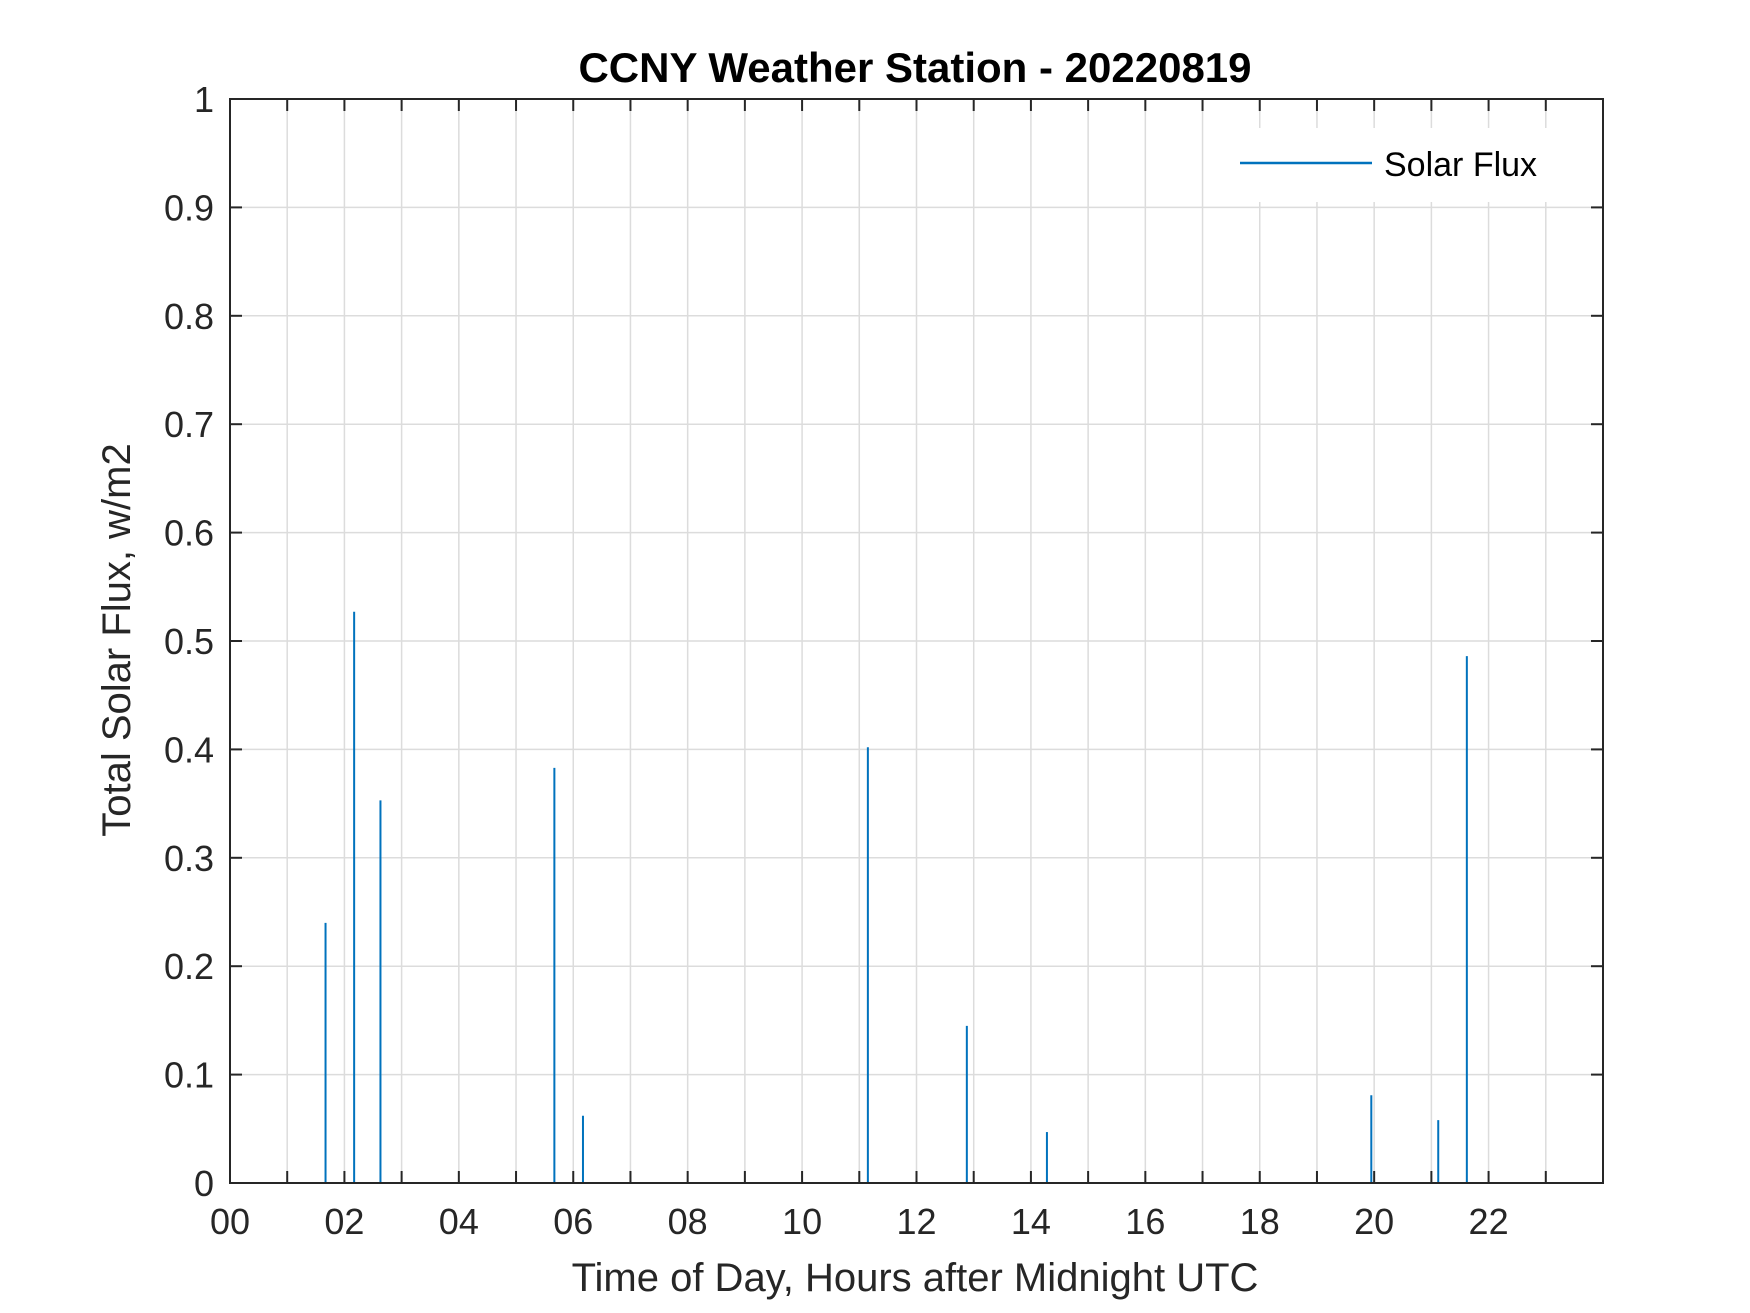 This screenshot has width=1750, height=1313. What do you see at coordinates (189, 207) in the screenshot?
I see `y-tick-label: 0.9` at bounding box center [189, 207].